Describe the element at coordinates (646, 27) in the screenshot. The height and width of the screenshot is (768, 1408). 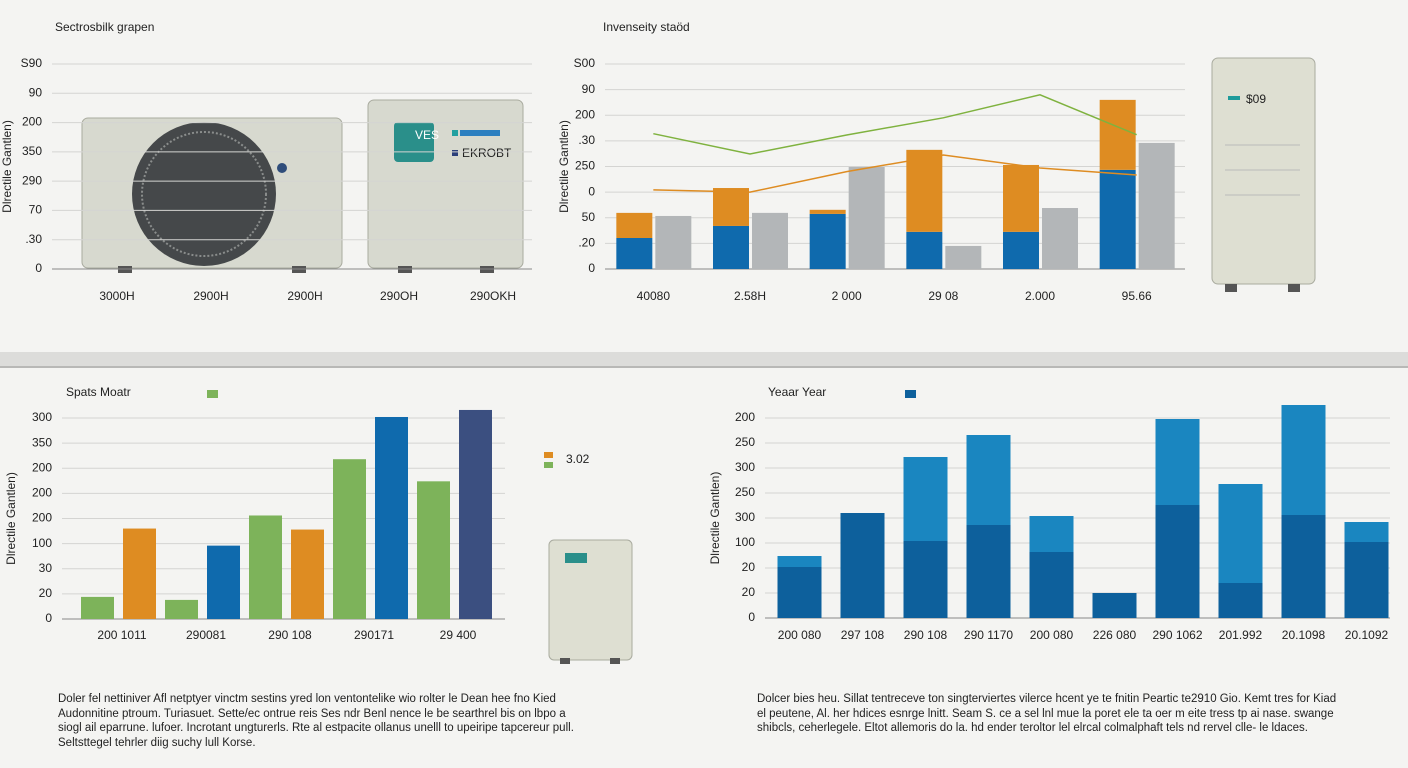
I see `chart-title: Invenseity staöd` at that location.